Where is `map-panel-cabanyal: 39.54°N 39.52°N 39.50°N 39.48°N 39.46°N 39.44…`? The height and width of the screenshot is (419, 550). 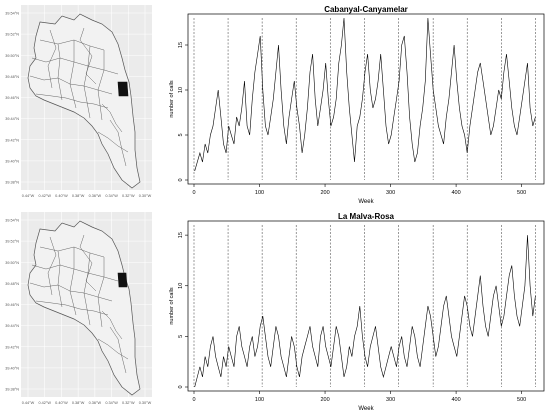
map-panel-cabanyal: 39.54°N 39.52°N 39.50°N 39.48°N 39.46°N 39.44… is located at coordinates (77, 102).